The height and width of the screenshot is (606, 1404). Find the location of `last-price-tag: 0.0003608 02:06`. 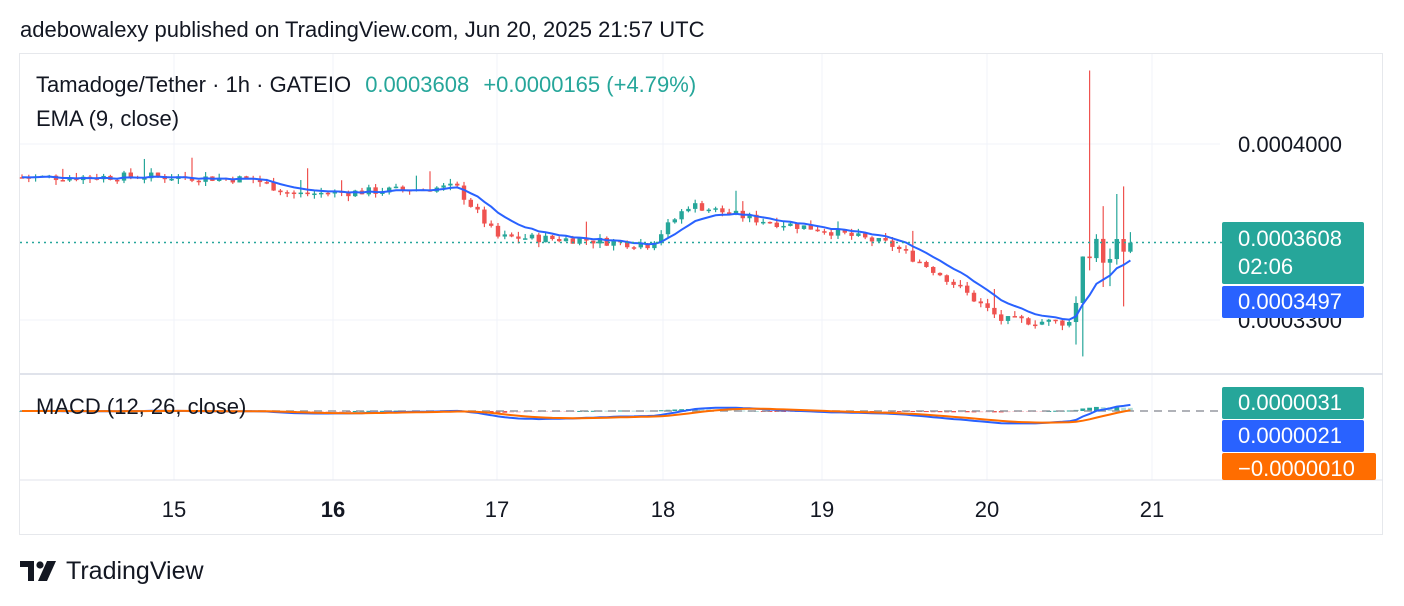

last-price-tag: 0.0003608 02:06 is located at coordinates (1293, 253).